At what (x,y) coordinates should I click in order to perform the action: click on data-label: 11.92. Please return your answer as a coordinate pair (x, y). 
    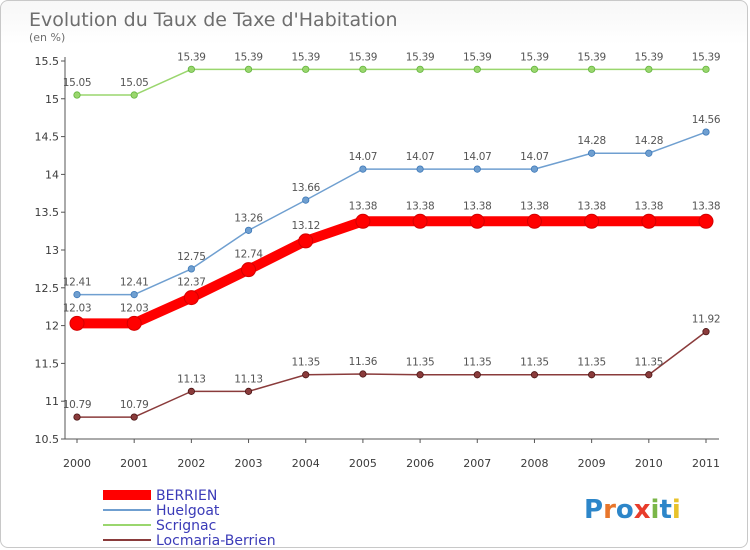
    Looking at the image, I should click on (706, 320).